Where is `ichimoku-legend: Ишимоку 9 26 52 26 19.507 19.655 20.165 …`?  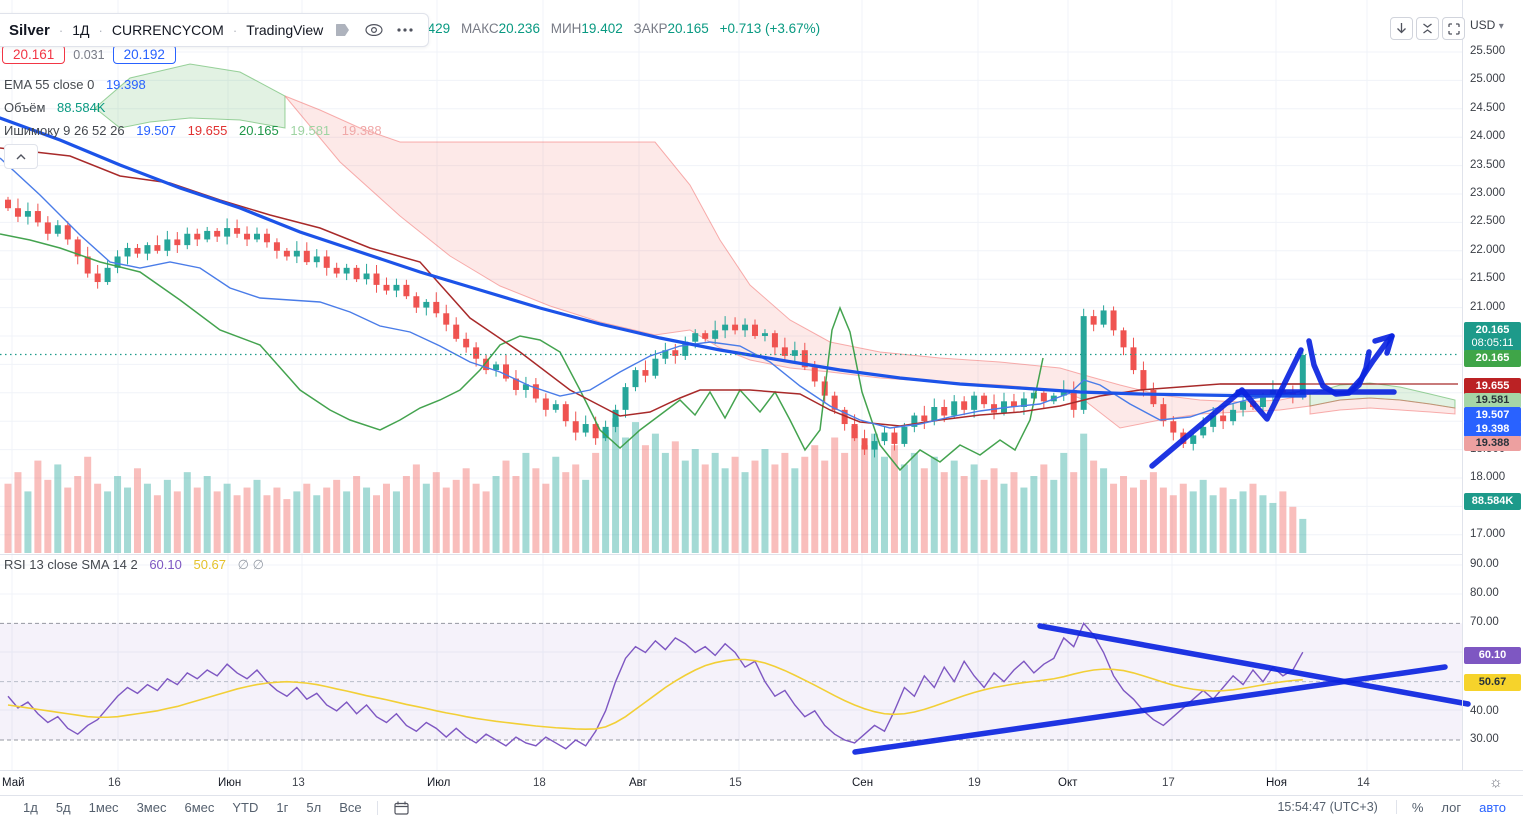 ichimoku-legend: Ишимоку 9 26 52 26 19.507 19.655 20.165 … is located at coordinates (193, 130).